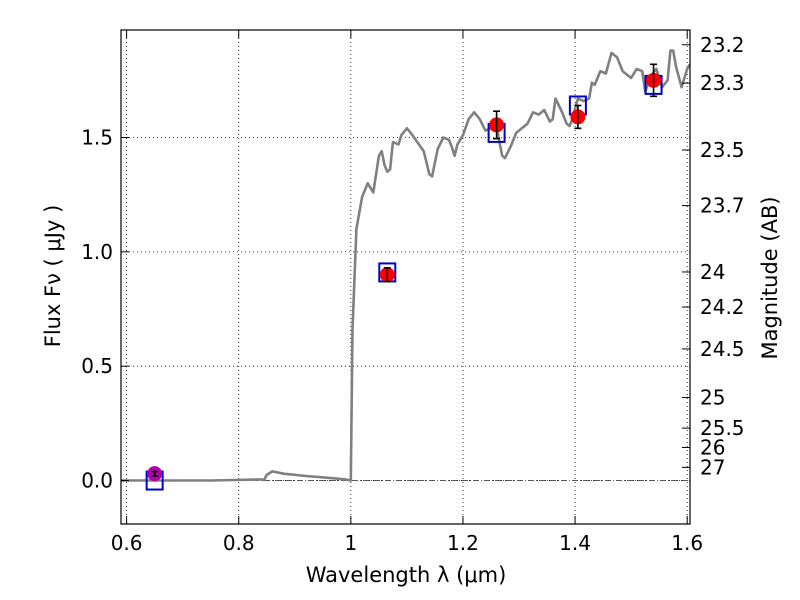 The height and width of the screenshot is (600, 800). Describe the element at coordinates (406, 575) in the screenshot. I see `x-axis-label: Wavelength λ (μm)` at that location.